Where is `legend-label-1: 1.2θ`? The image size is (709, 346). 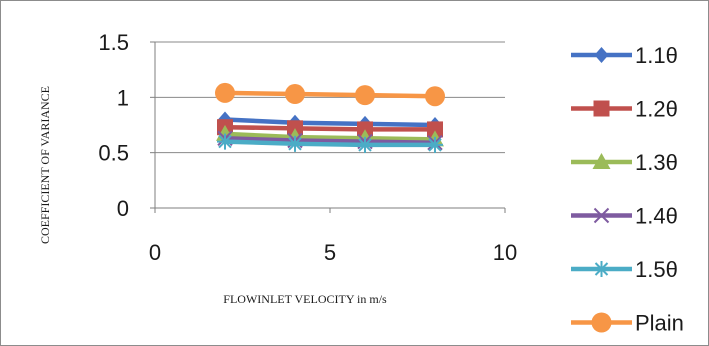
legend-label-1: 1.2θ is located at coordinates (656, 109).